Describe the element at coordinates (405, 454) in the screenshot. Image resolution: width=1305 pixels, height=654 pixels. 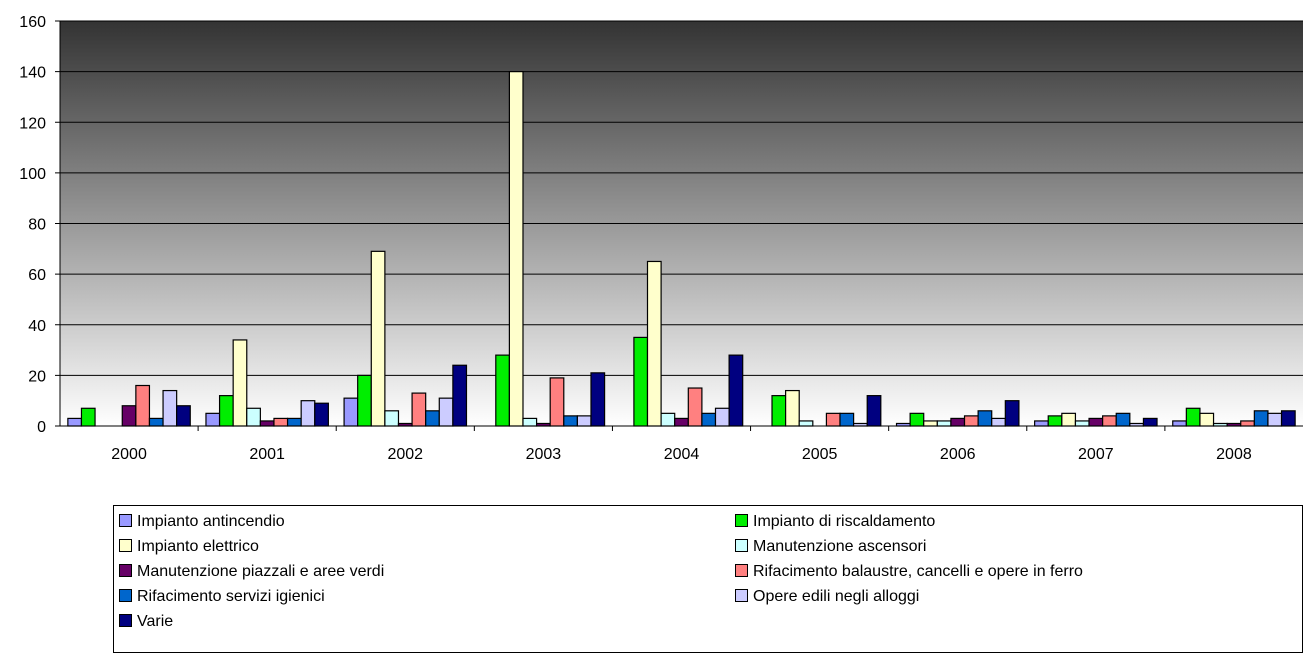
I see `x-tick-label: 2002` at that location.